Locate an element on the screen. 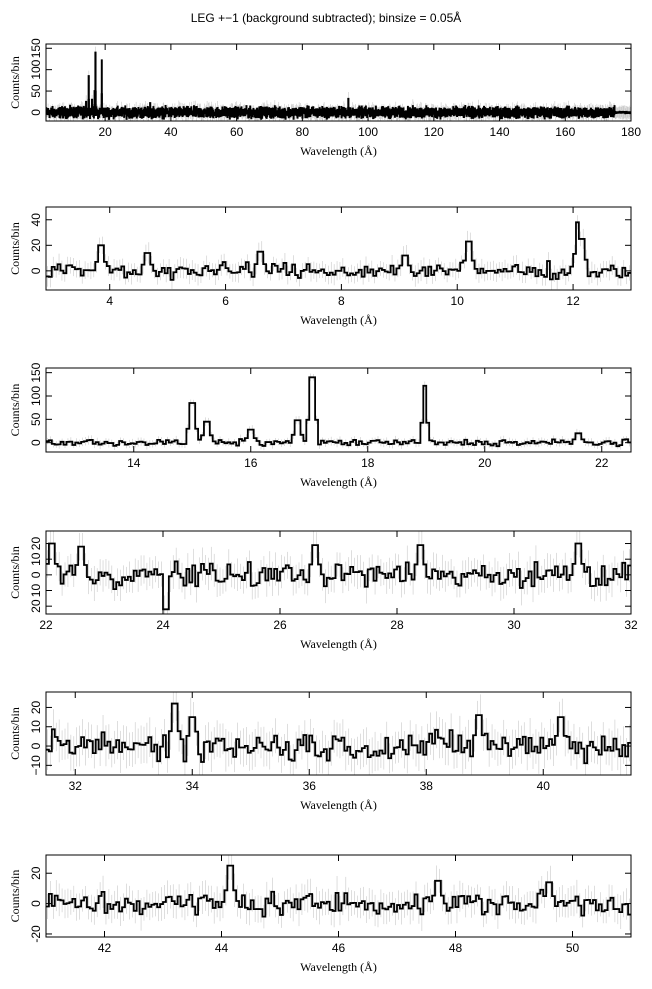 The image size is (652, 989). x-tick-label: 46 is located at coordinates (339, 948).